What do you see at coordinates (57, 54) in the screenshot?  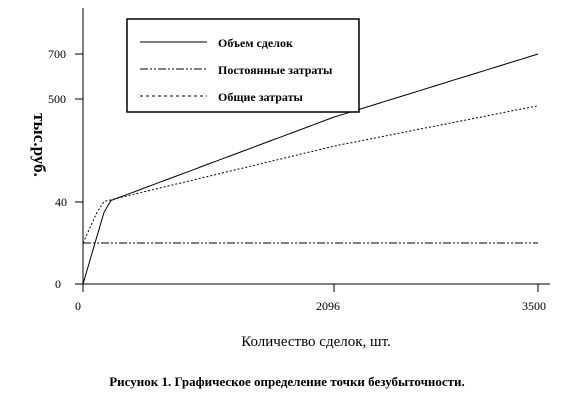 I see `y-tick-label-700: 700` at bounding box center [57, 54].